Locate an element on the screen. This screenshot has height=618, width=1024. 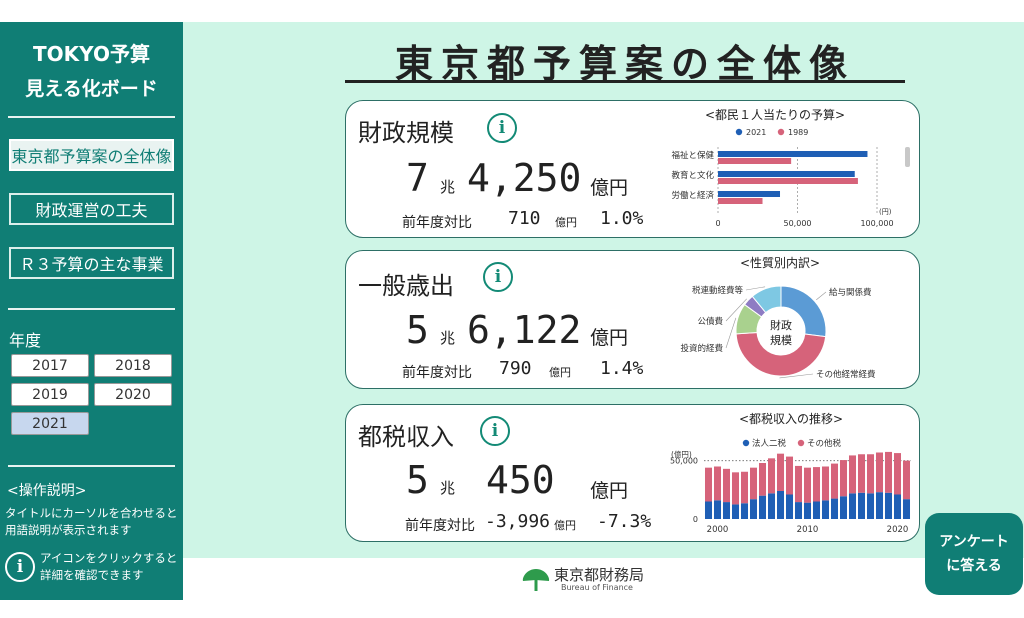
card-title-general-expenditure: 一般歳出 is located at coordinates (406, 286).